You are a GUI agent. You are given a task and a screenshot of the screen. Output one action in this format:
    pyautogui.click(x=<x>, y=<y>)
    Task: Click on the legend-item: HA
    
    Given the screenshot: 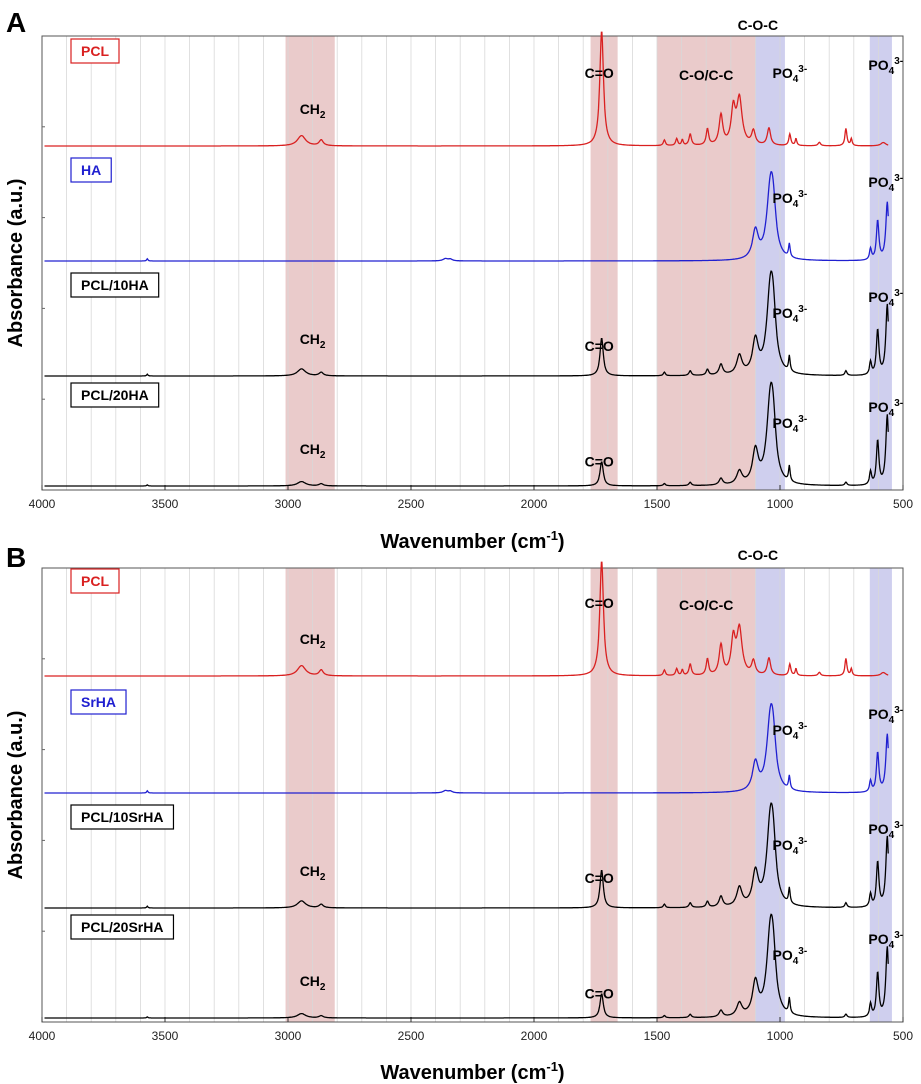 What is the action you would take?
    pyautogui.click(x=91, y=170)
    